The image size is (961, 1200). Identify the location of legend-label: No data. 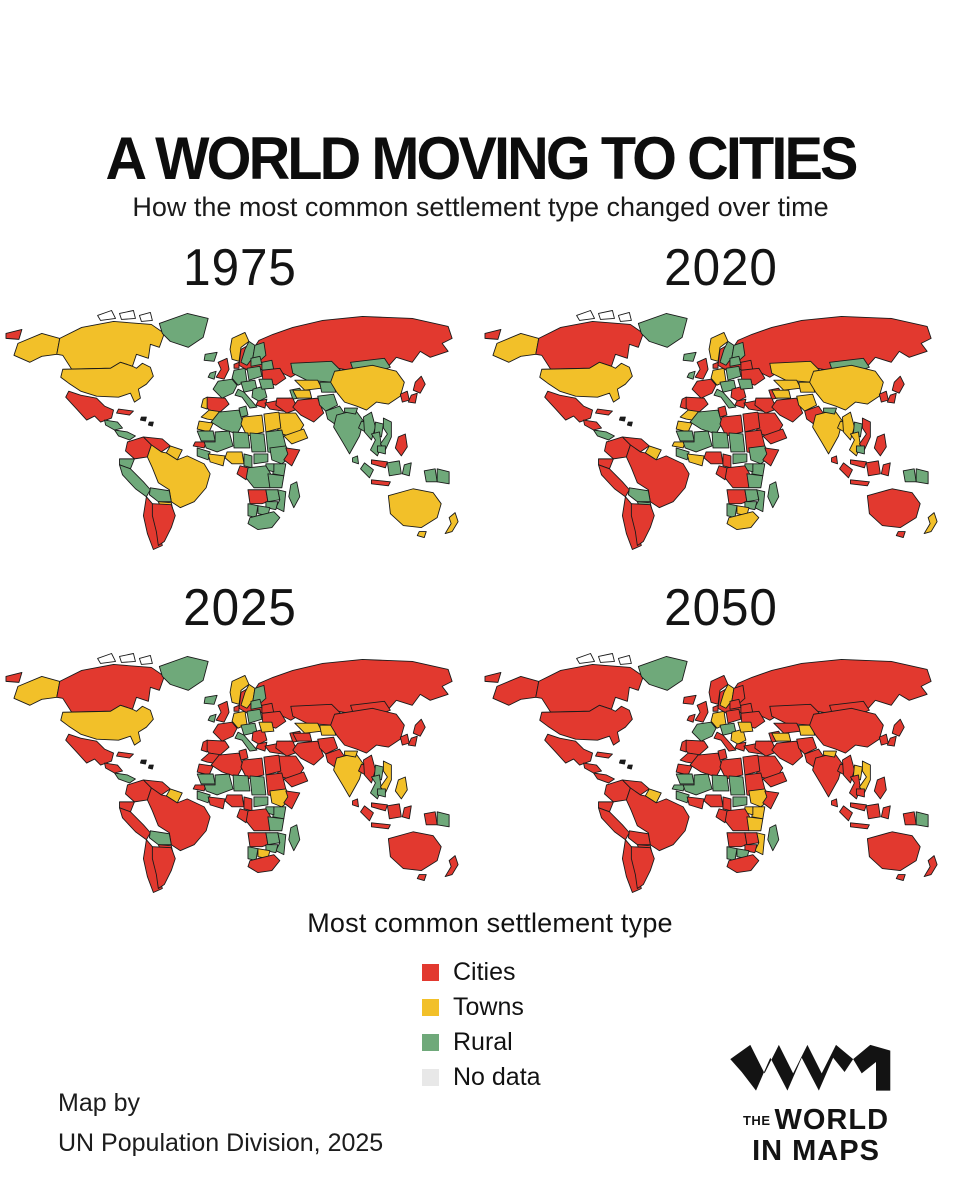
(497, 1077).